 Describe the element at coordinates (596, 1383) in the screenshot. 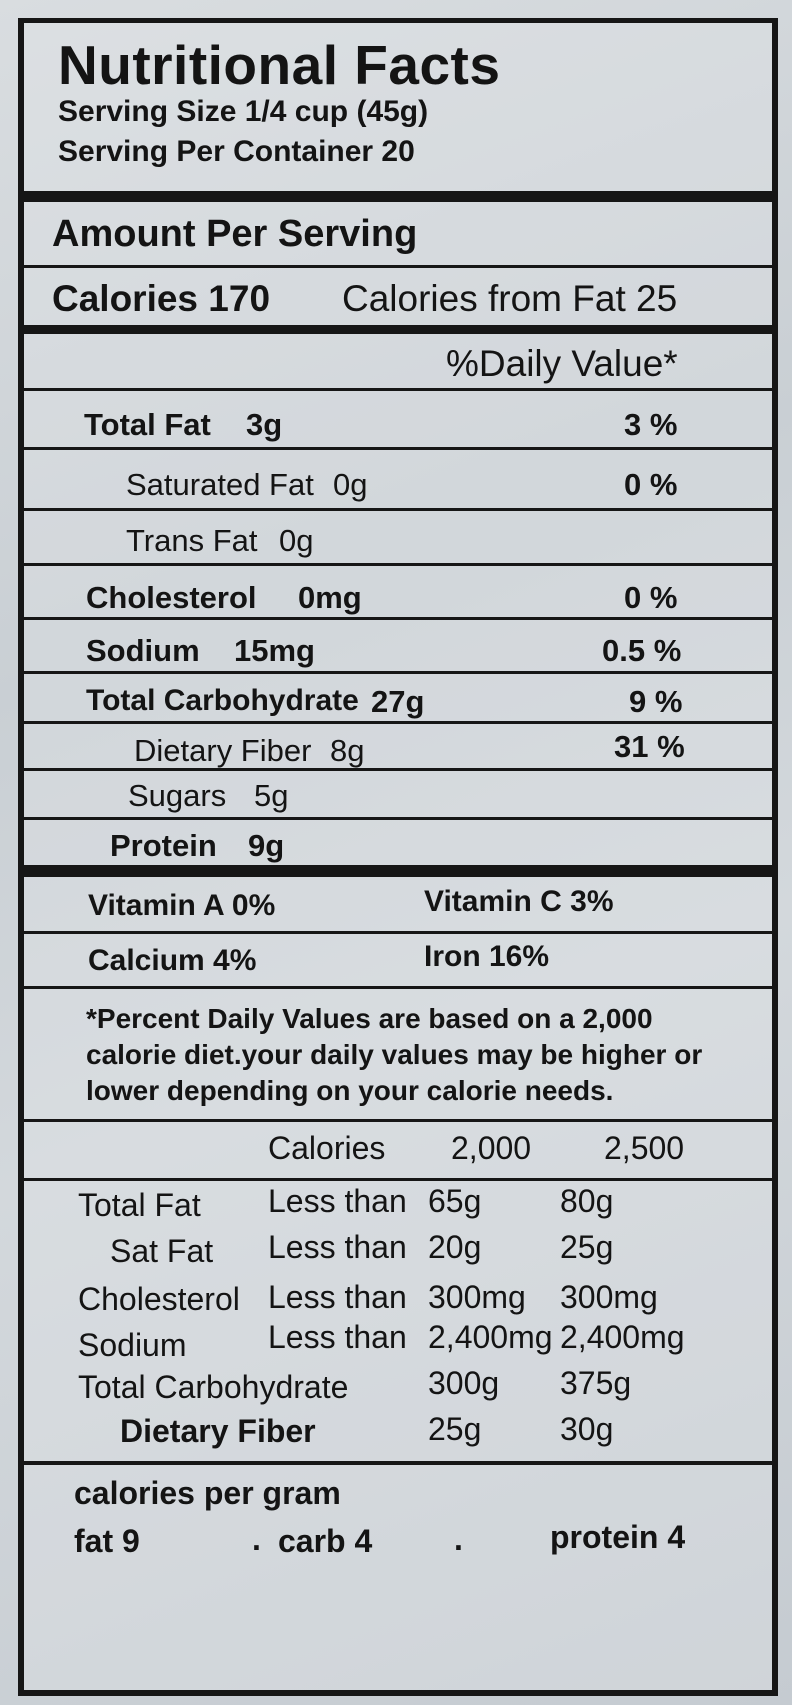

I see `ref-row-value-2500: 375g` at that location.